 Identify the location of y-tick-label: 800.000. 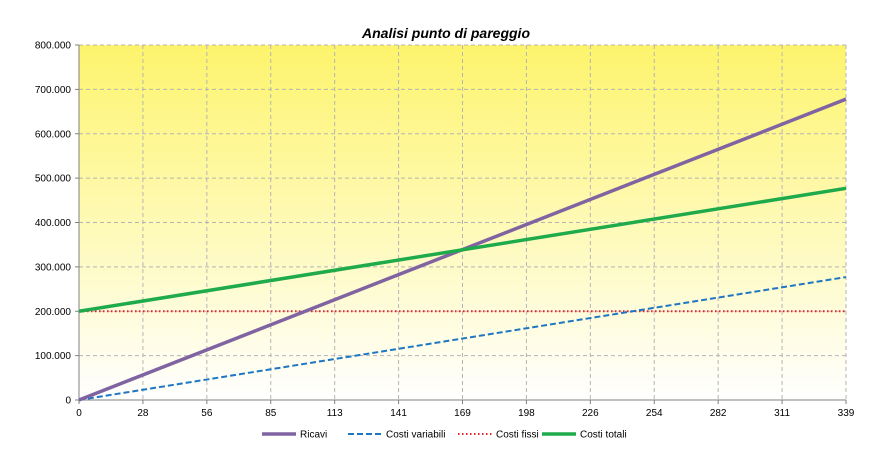
(53, 46).